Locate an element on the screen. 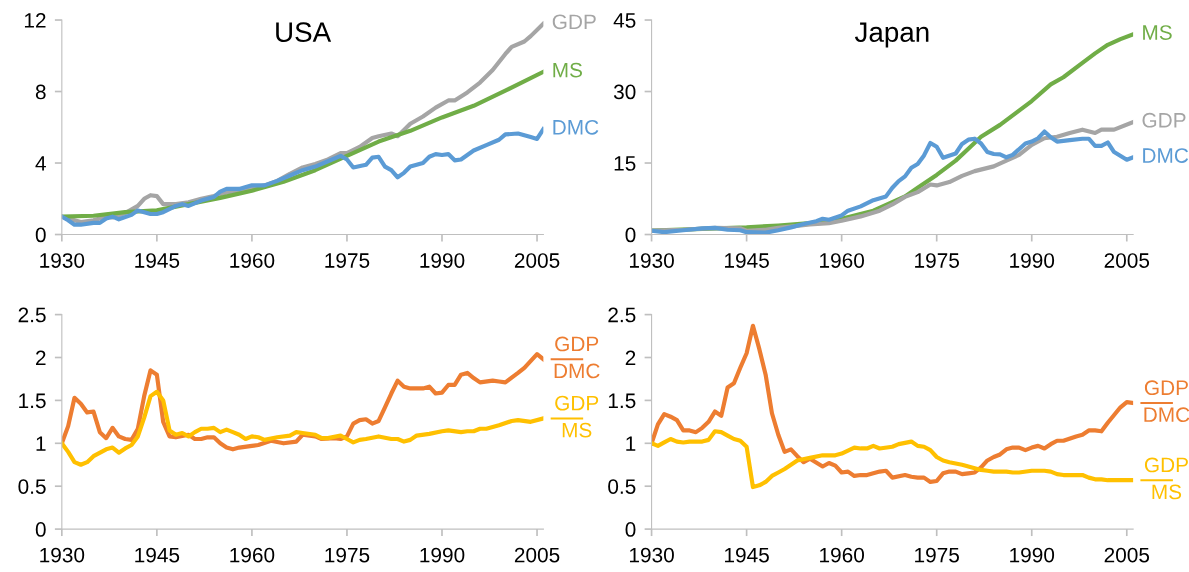 This screenshot has width=1189, height=572. y-tick-label: 8 is located at coordinates (40, 92).